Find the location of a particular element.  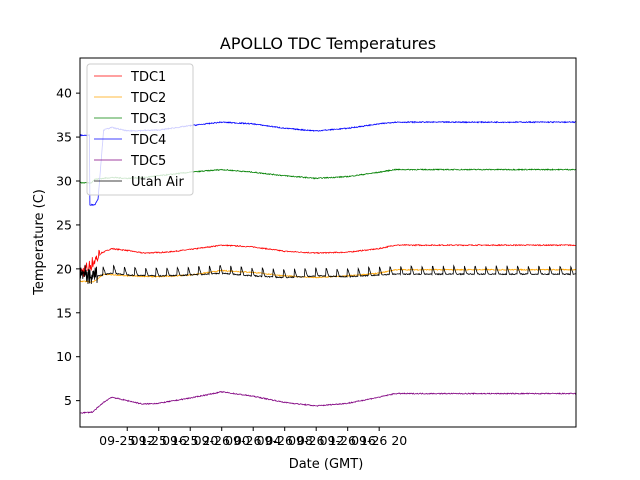

y-tick-label: 25 is located at coordinates (64, 224).